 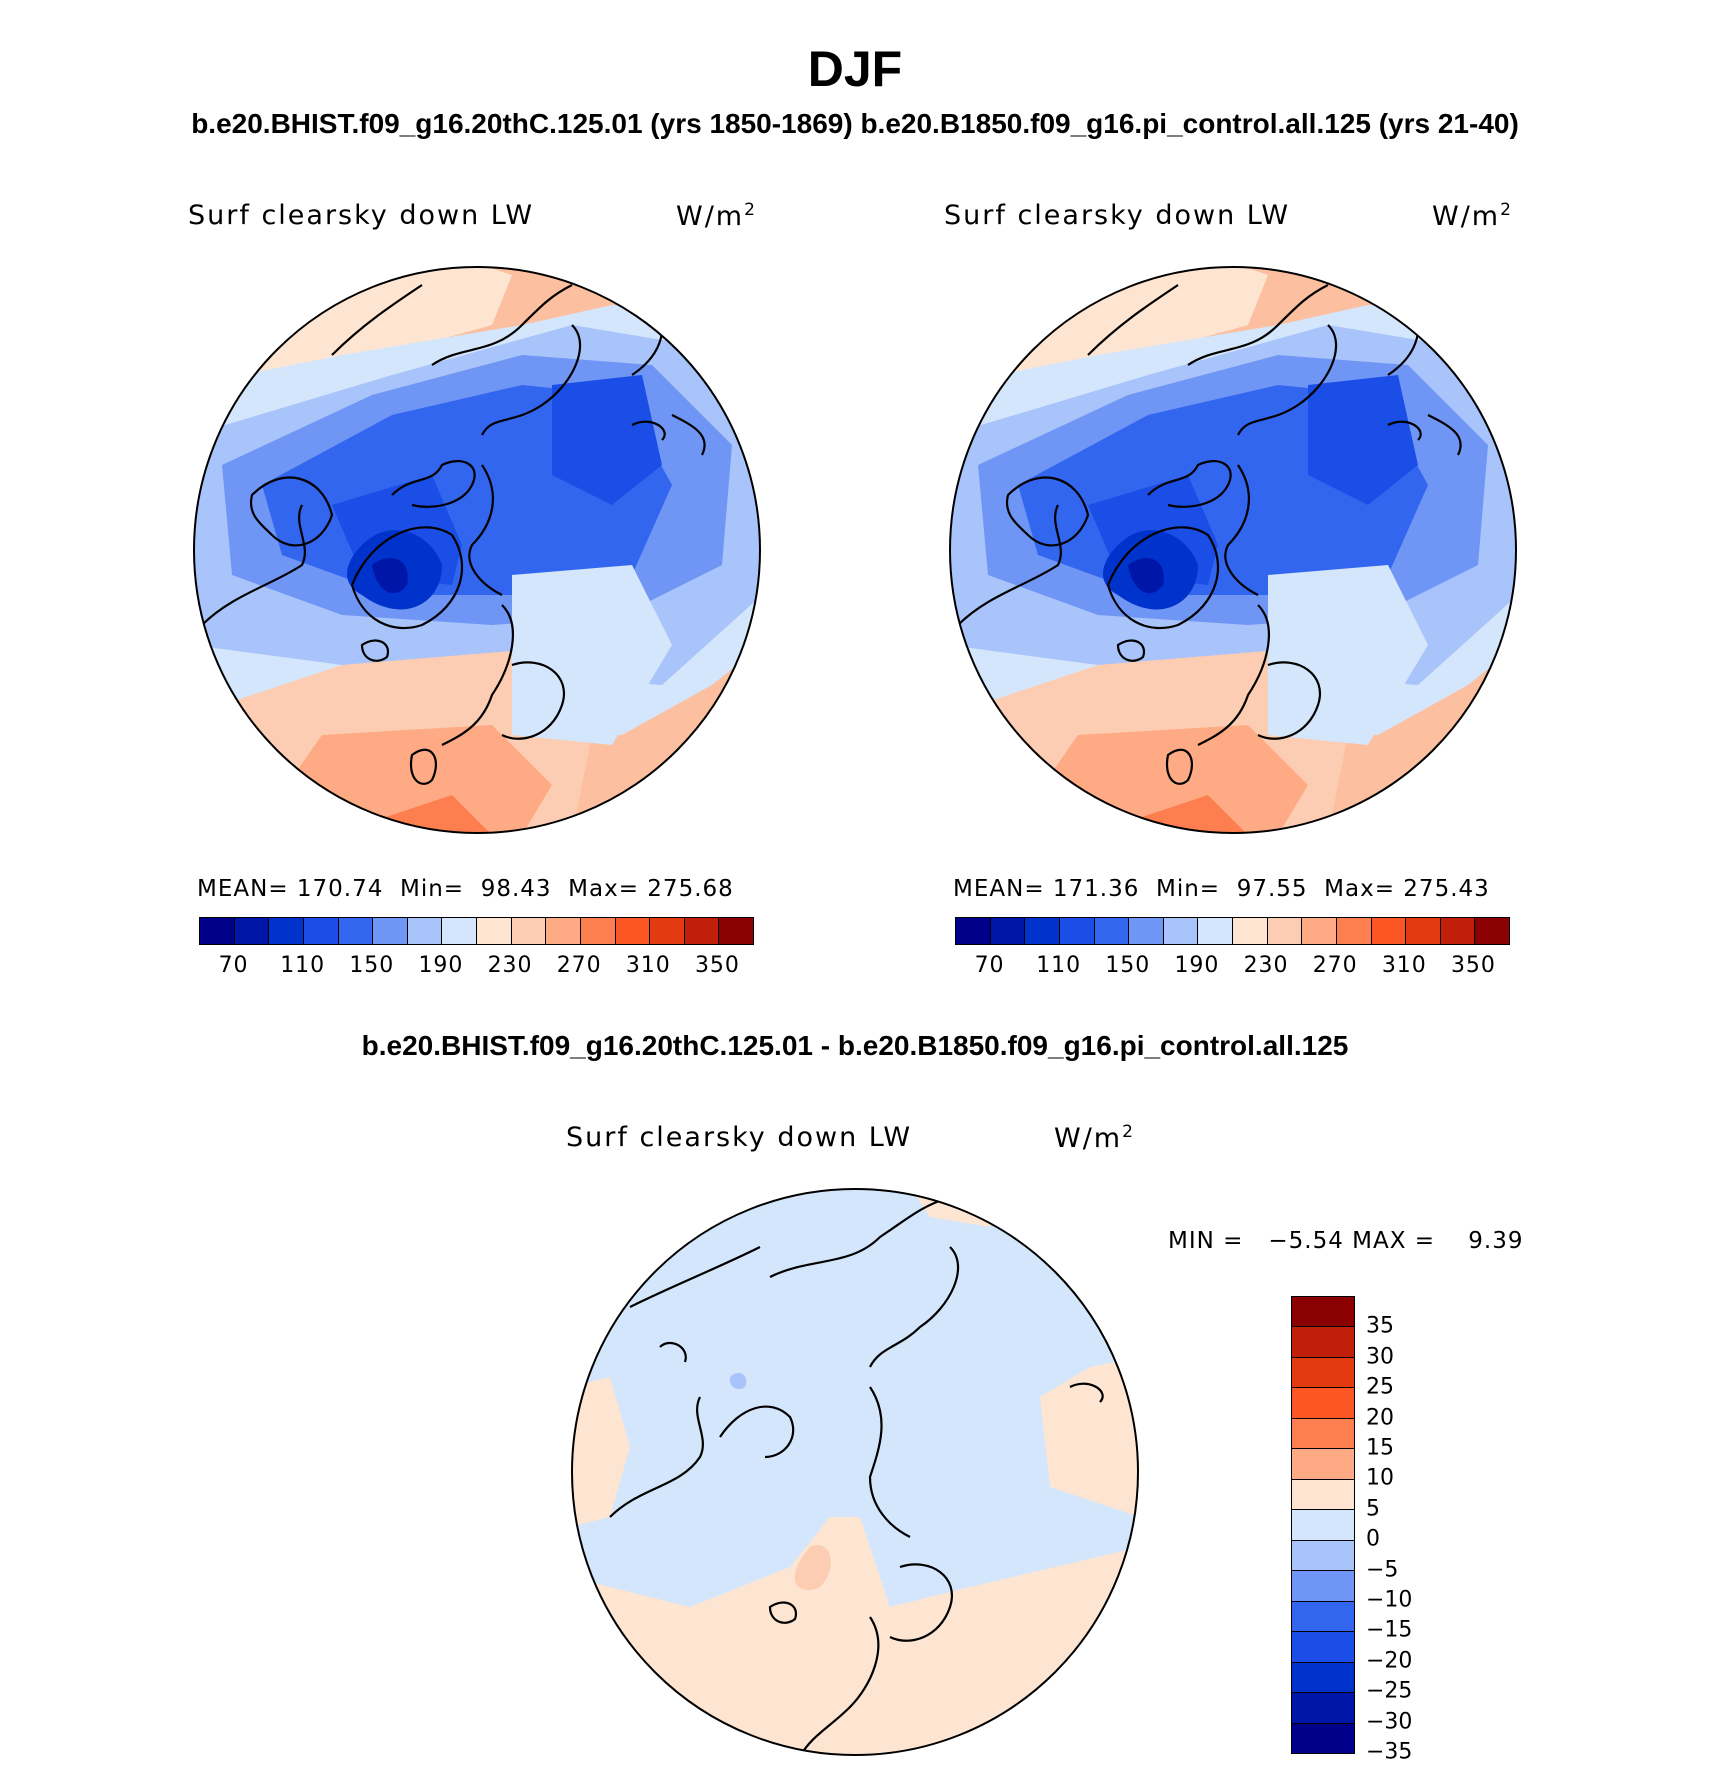 I want to click on diff-colorbar-tick-label: 30, so click(x=1380, y=1357).